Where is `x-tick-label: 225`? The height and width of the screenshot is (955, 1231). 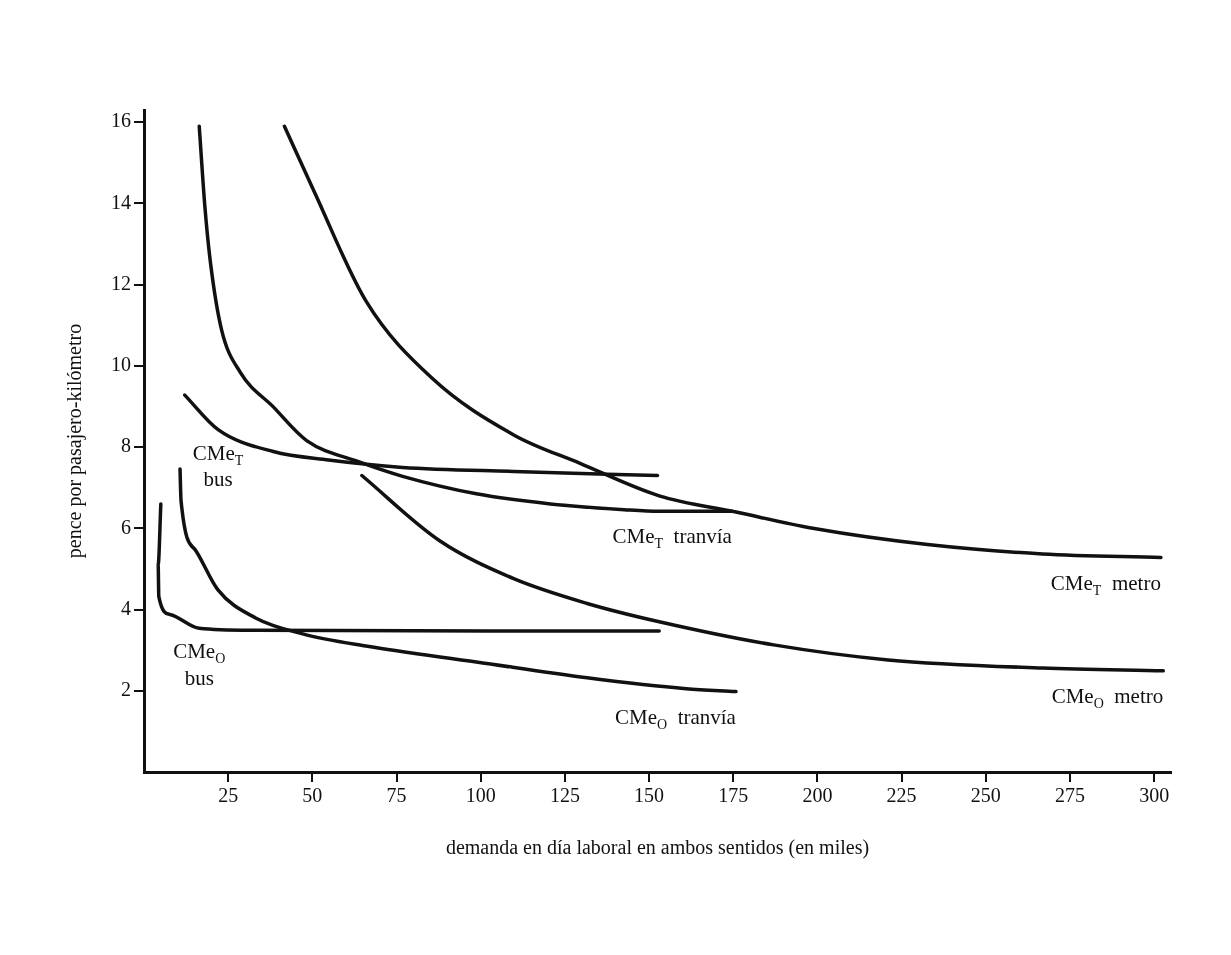
x-tick-label: 225 is located at coordinates (901, 795).